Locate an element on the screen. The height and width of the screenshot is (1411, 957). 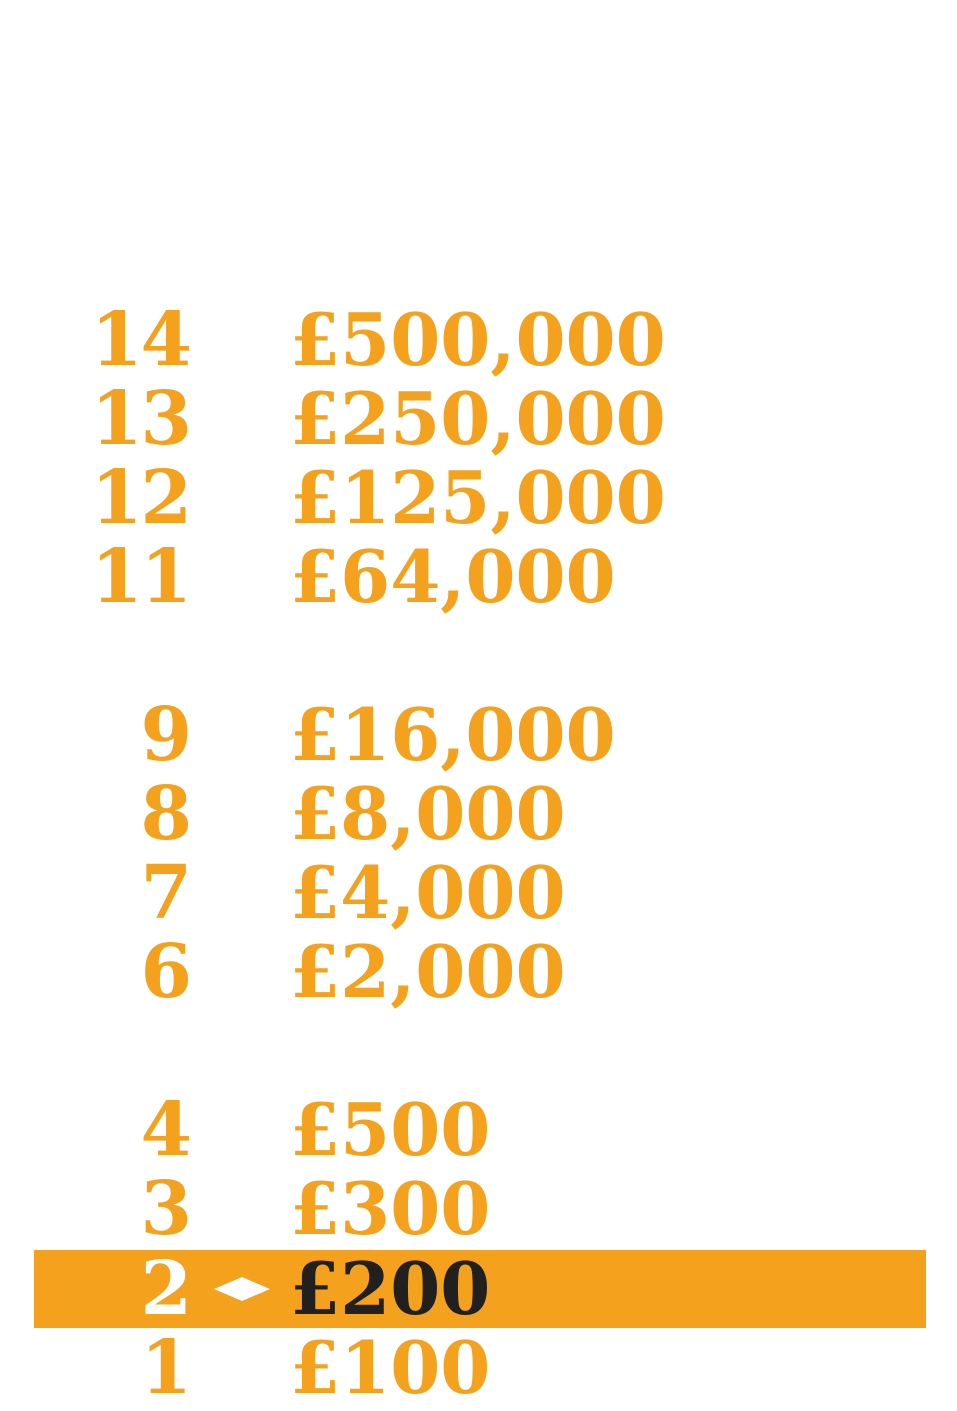
ladder-rung-14: 14 £500,000 is located at coordinates (480, 340).